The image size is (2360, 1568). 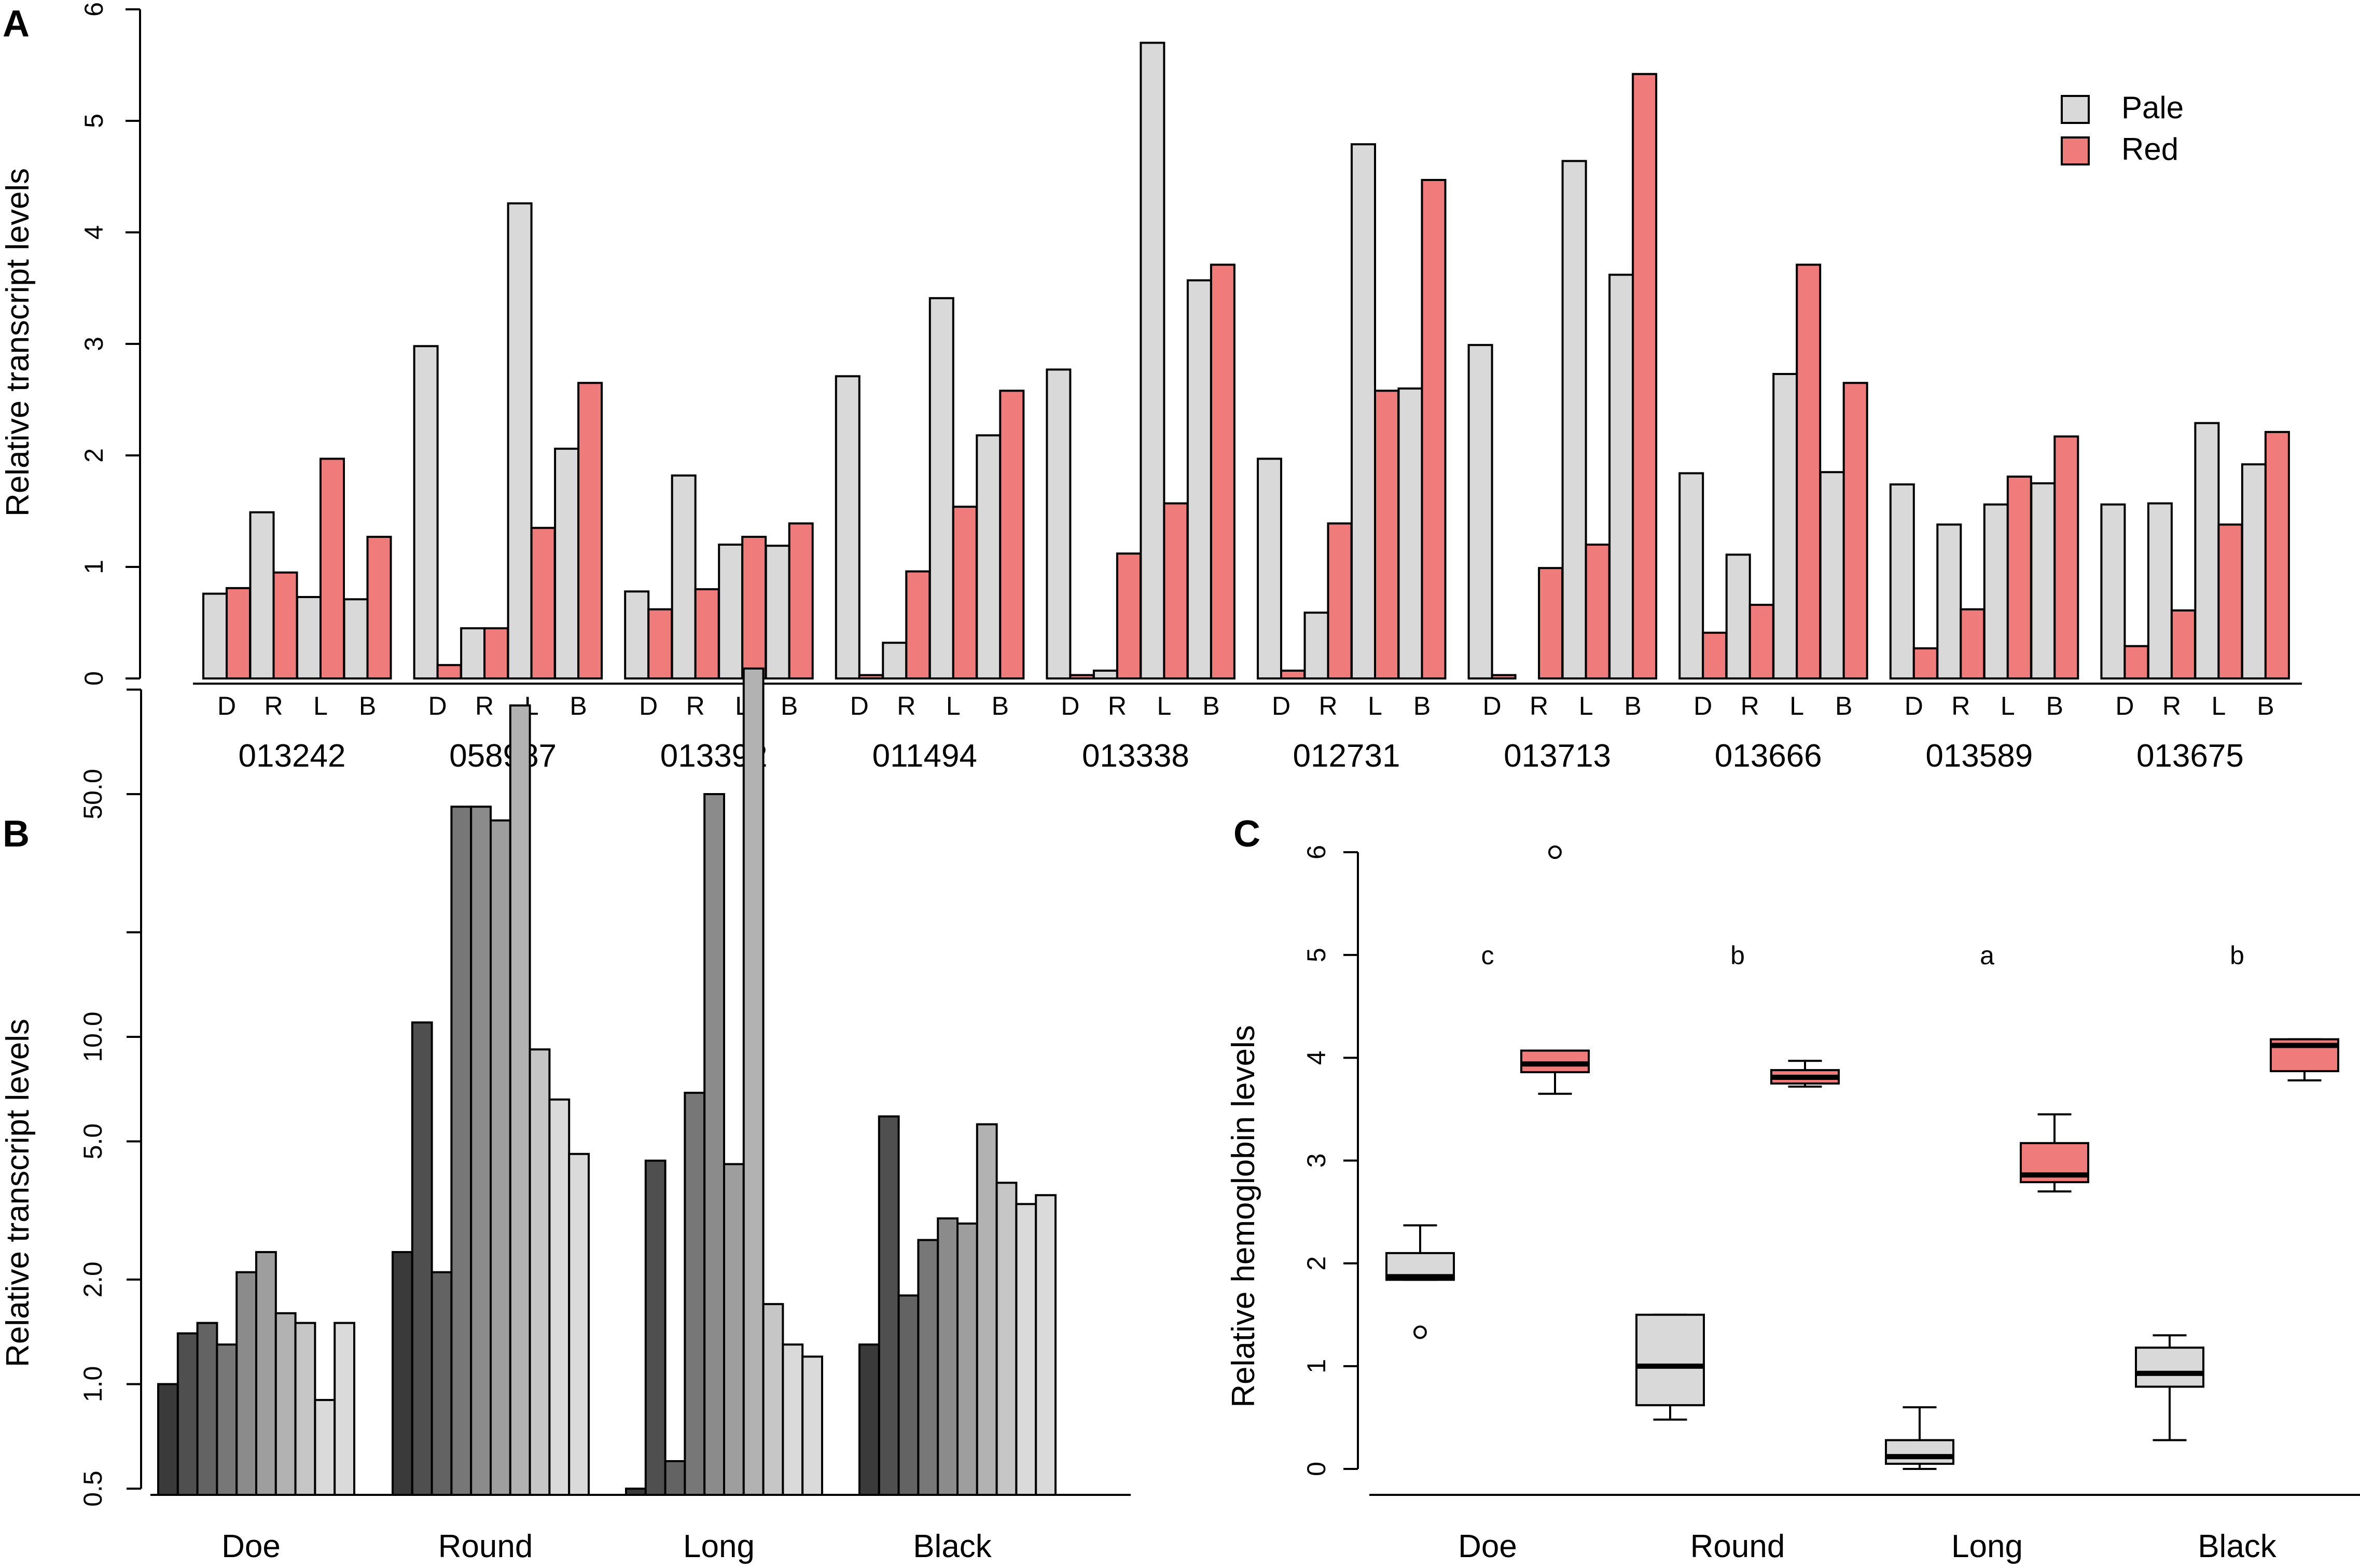 I want to click on gene-label: 013338, so click(x=1135, y=756).